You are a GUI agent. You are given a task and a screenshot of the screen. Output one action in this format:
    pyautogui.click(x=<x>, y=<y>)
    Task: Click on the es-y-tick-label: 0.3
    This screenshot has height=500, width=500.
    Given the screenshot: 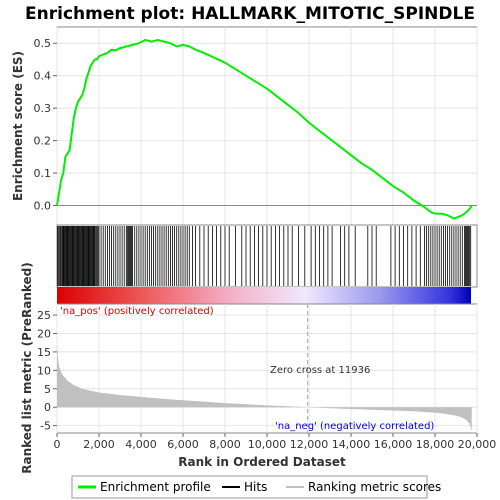 What is the action you would take?
    pyautogui.click(x=43, y=108)
    